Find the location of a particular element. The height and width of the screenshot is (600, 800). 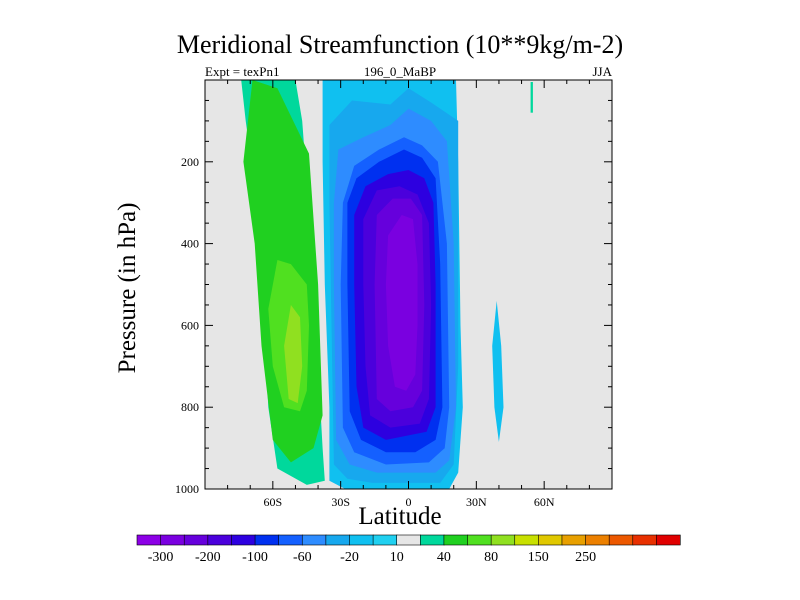

x-tick-label: 30S is located at coordinates (340, 502).